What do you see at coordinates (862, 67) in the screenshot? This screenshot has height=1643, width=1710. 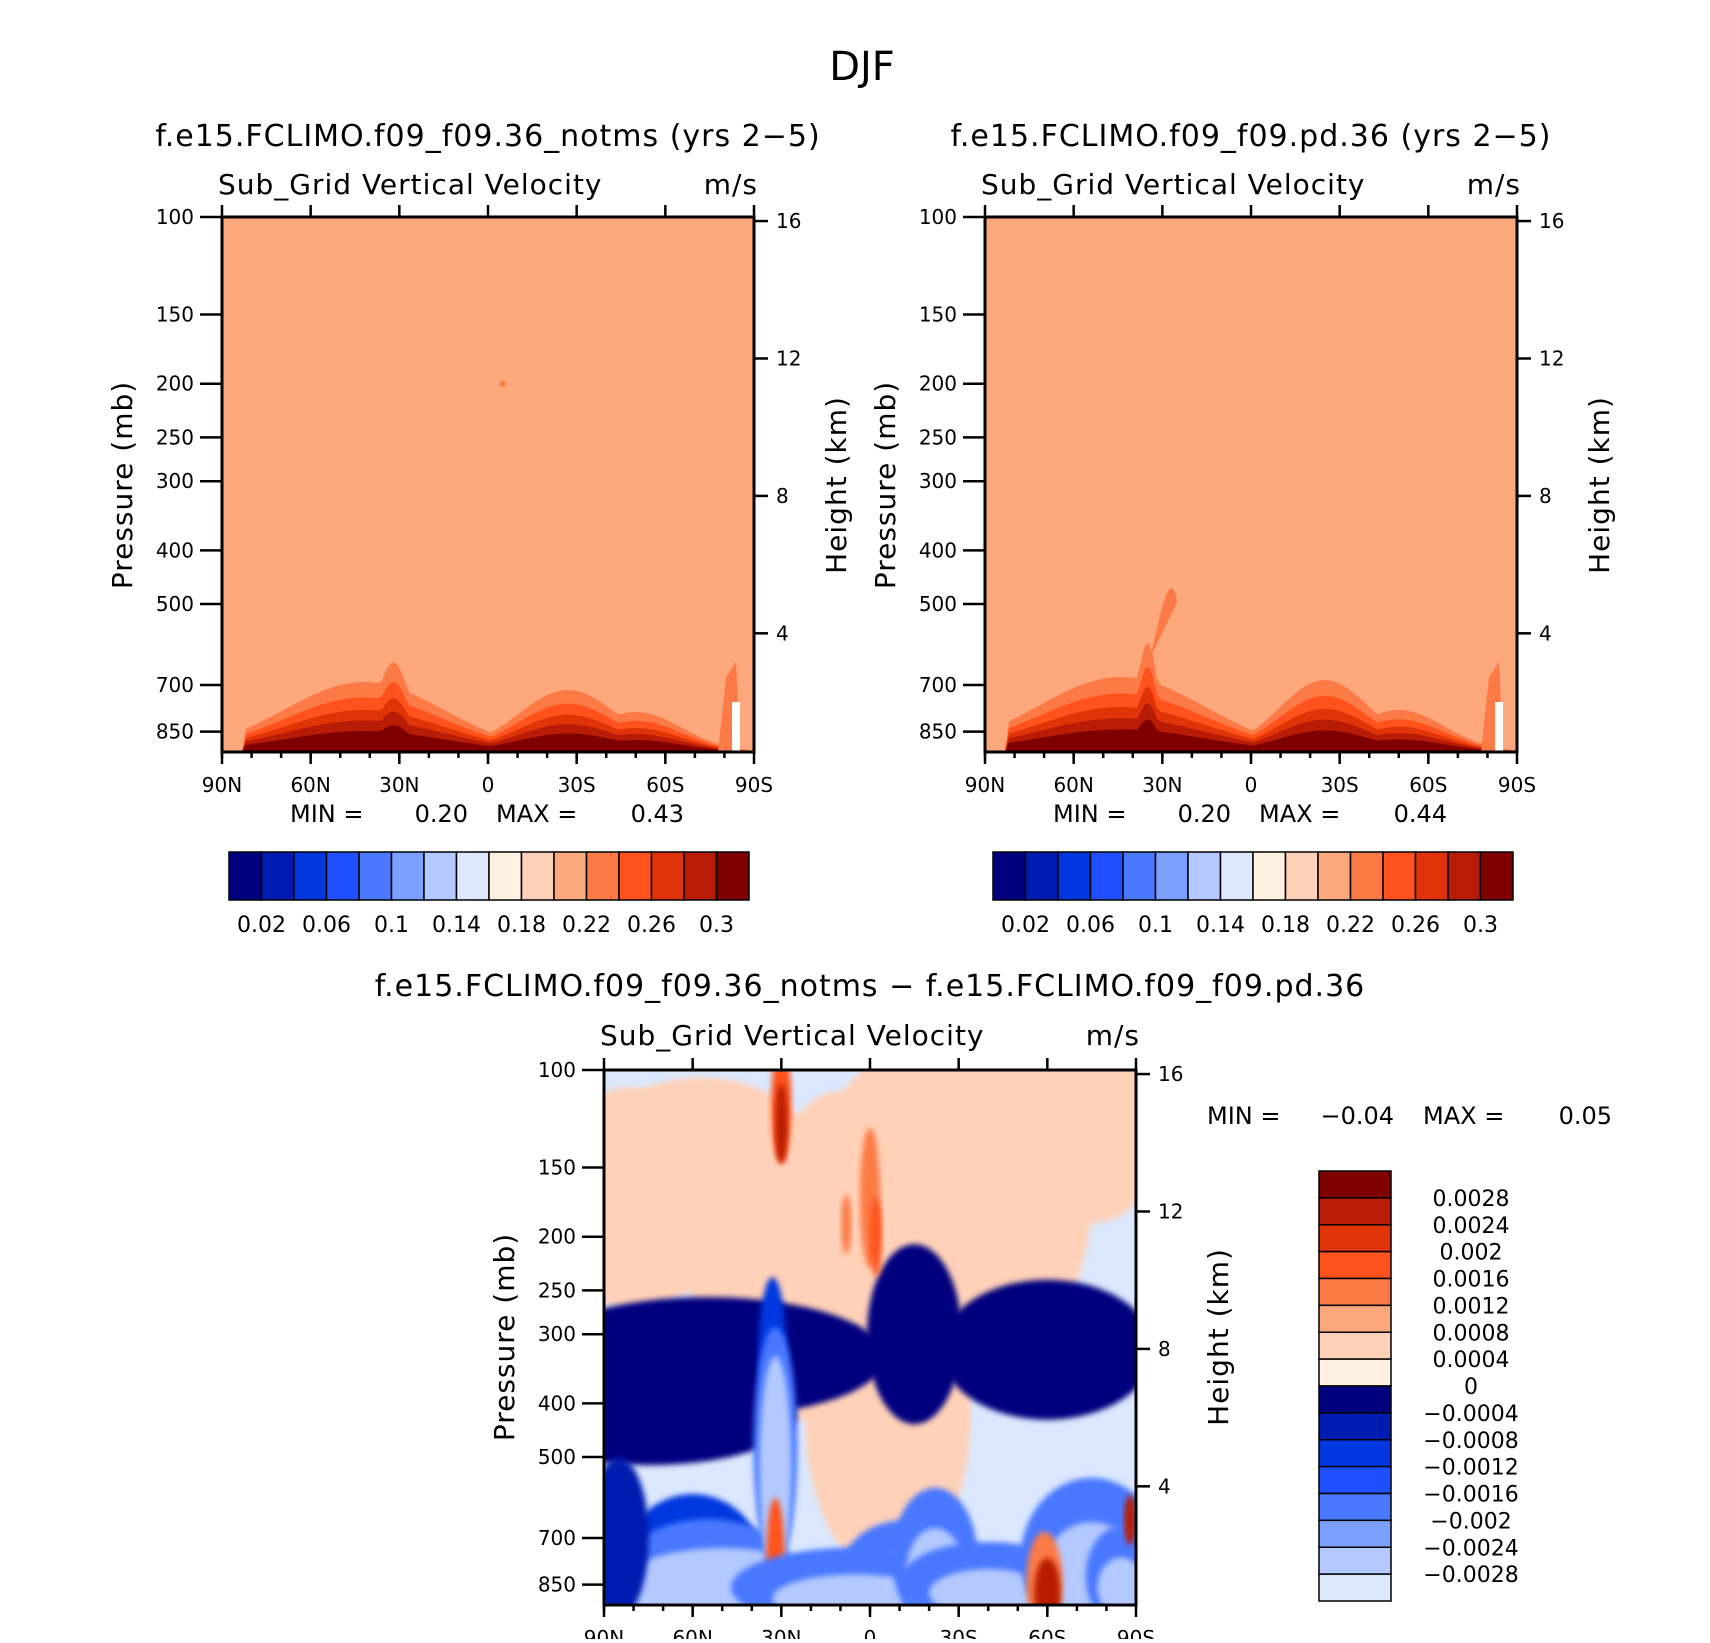 I see `figure-title: DJF` at bounding box center [862, 67].